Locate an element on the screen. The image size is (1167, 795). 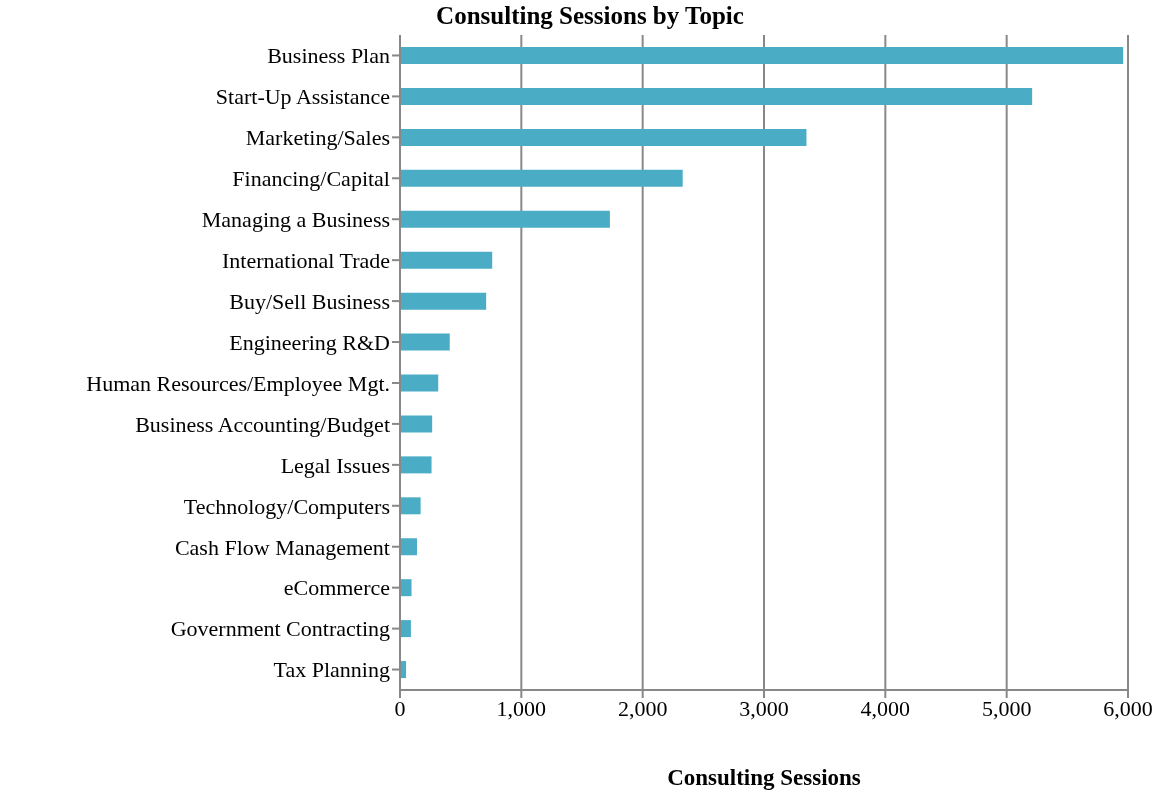
x-tick-label: 6,000 is located at coordinates (1128, 708).